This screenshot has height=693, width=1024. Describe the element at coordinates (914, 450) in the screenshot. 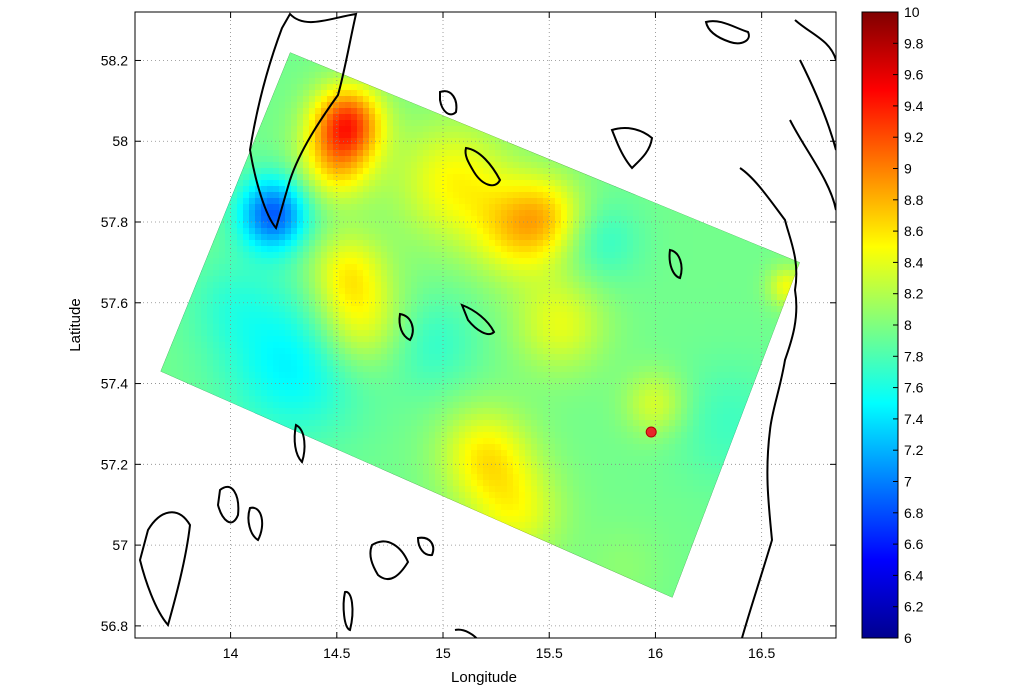

I see `colorbar-tick-label: 7.2` at that location.